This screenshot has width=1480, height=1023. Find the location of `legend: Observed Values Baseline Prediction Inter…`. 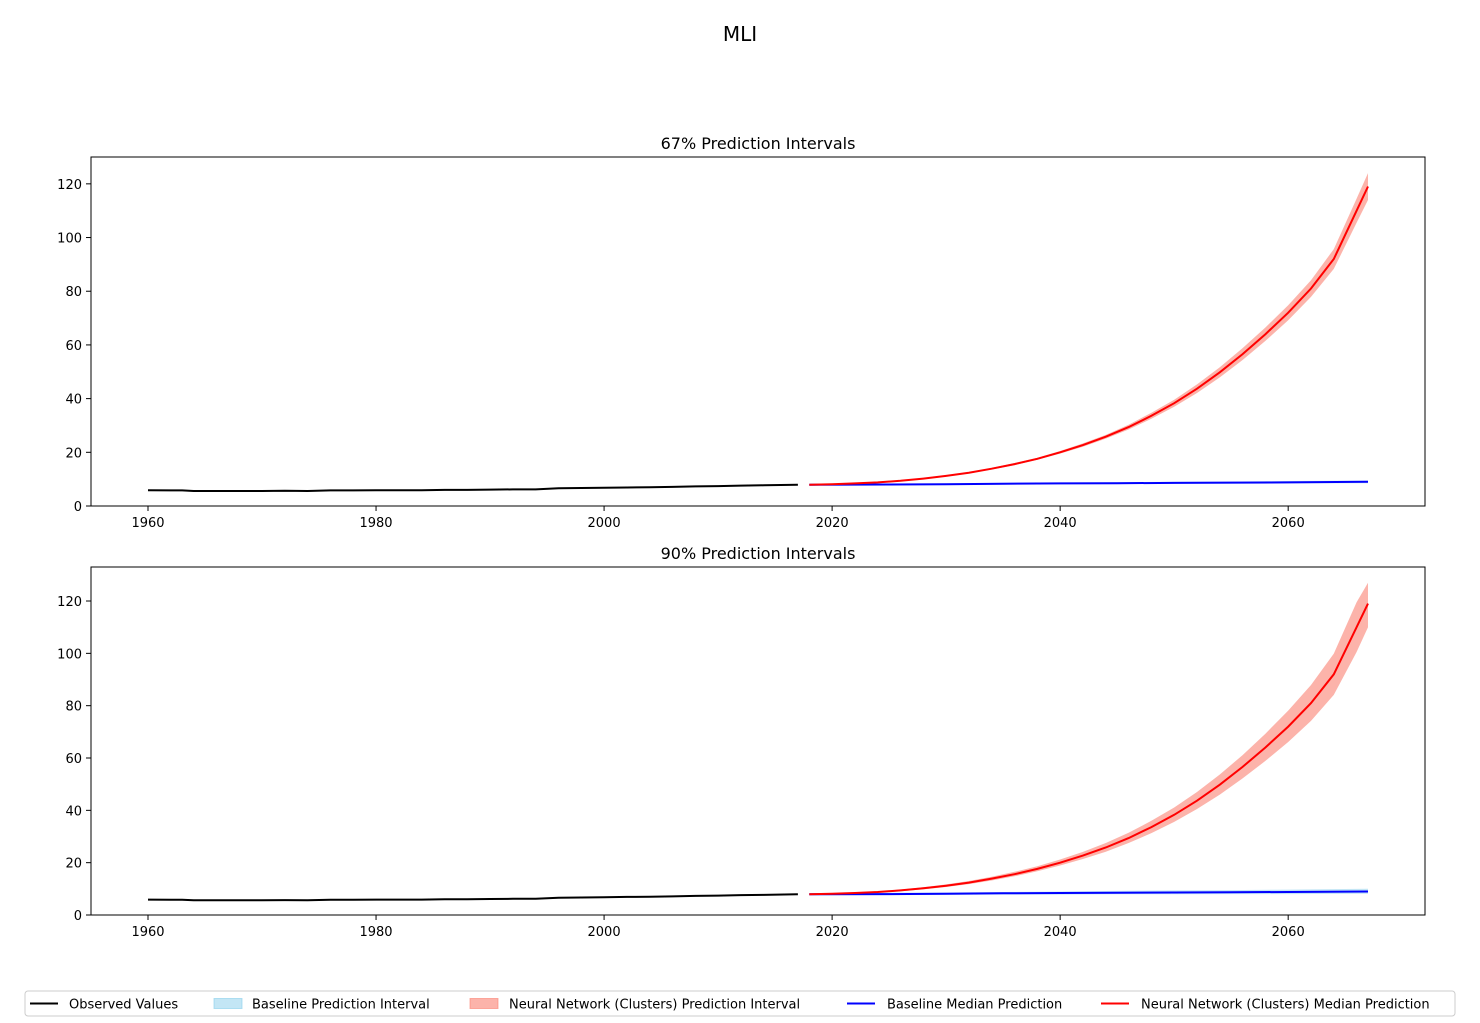

legend: Observed Values Baseline Prediction Inter… is located at coordinates (740, 1003).